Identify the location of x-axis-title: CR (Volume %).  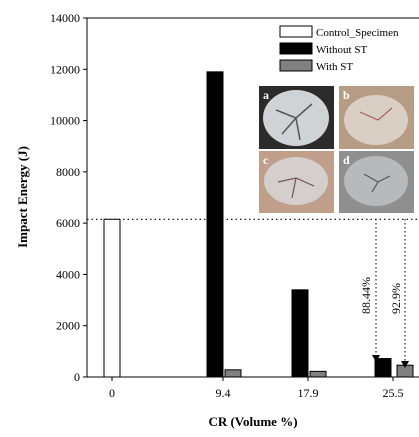
(252, 421).